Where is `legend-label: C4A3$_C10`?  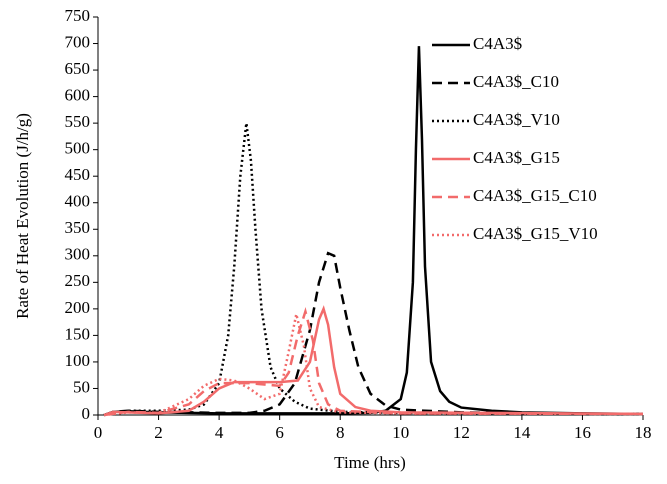
legend-label: C4A3$_C10 is located at coordinates (516, 81).